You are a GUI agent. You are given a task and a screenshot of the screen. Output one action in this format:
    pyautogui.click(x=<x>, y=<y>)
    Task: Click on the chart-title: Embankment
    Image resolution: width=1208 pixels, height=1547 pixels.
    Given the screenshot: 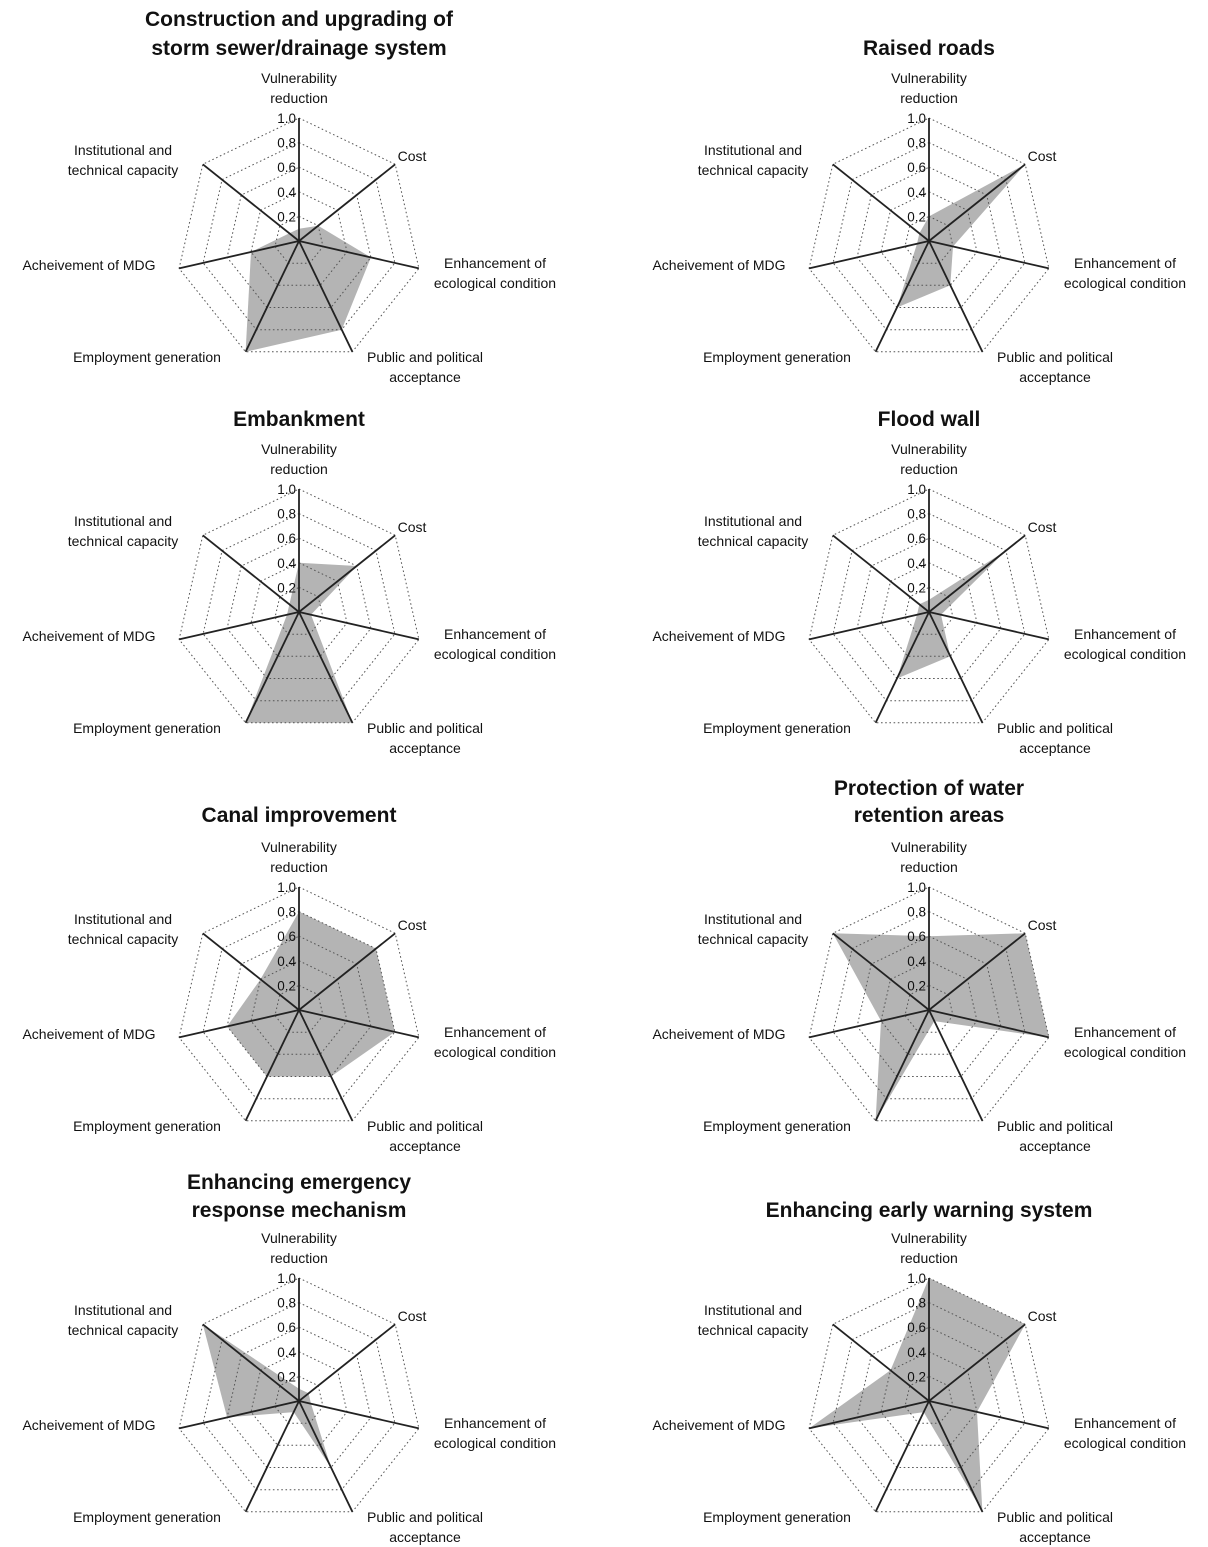 What is the action you would take?
    pyautogui.click(x=299, y=419)
    